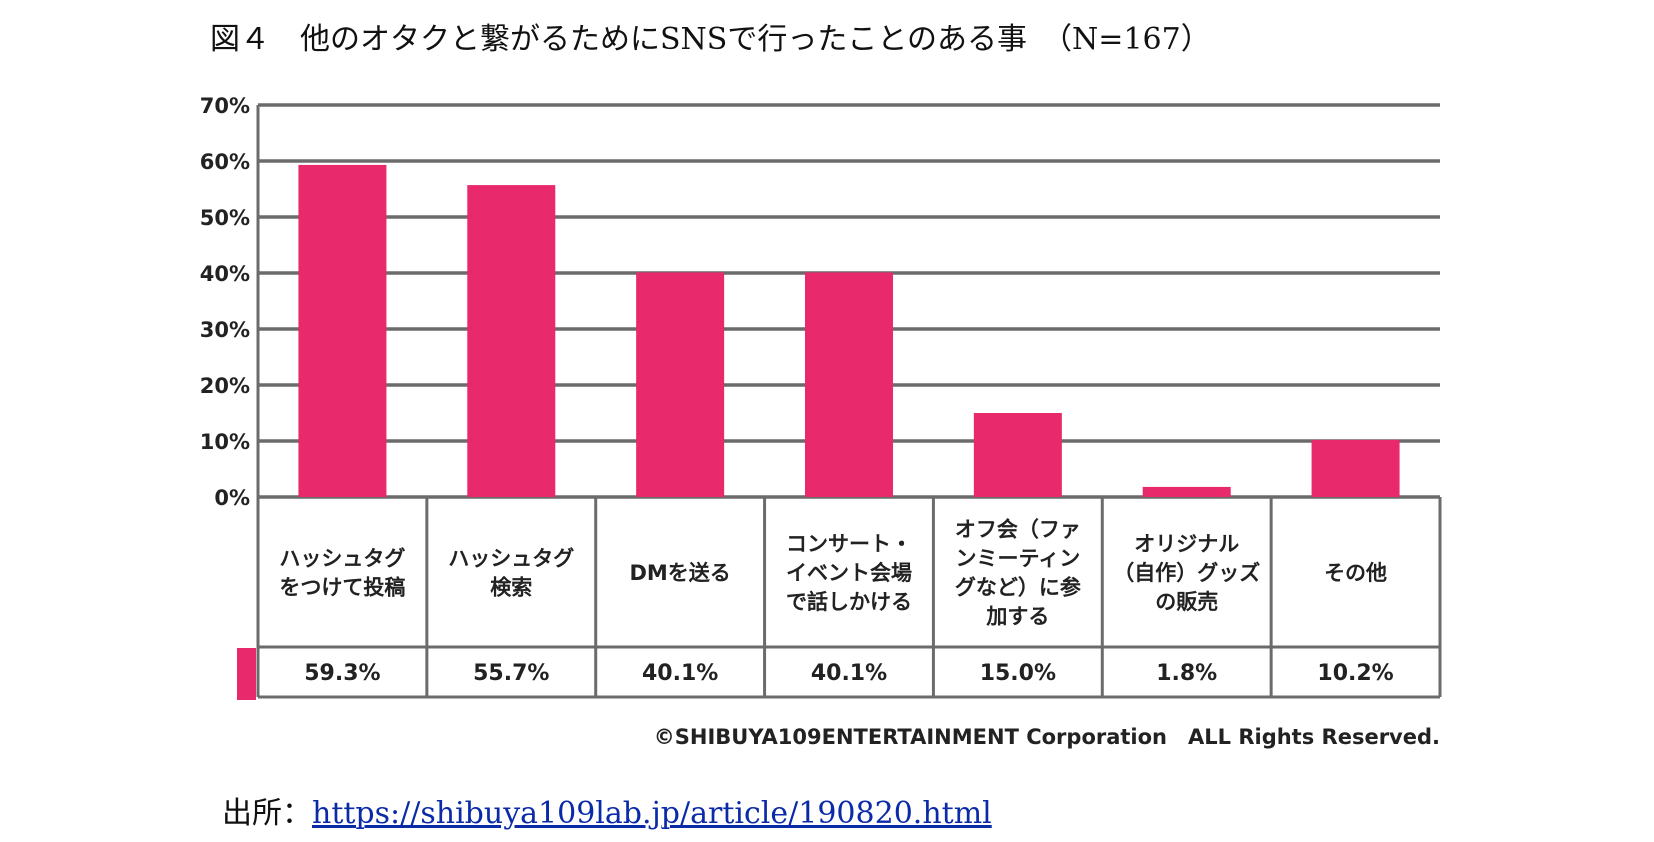 The image size is (1654, 842). I want to click on source-label: 出所：, so click(267, 813).